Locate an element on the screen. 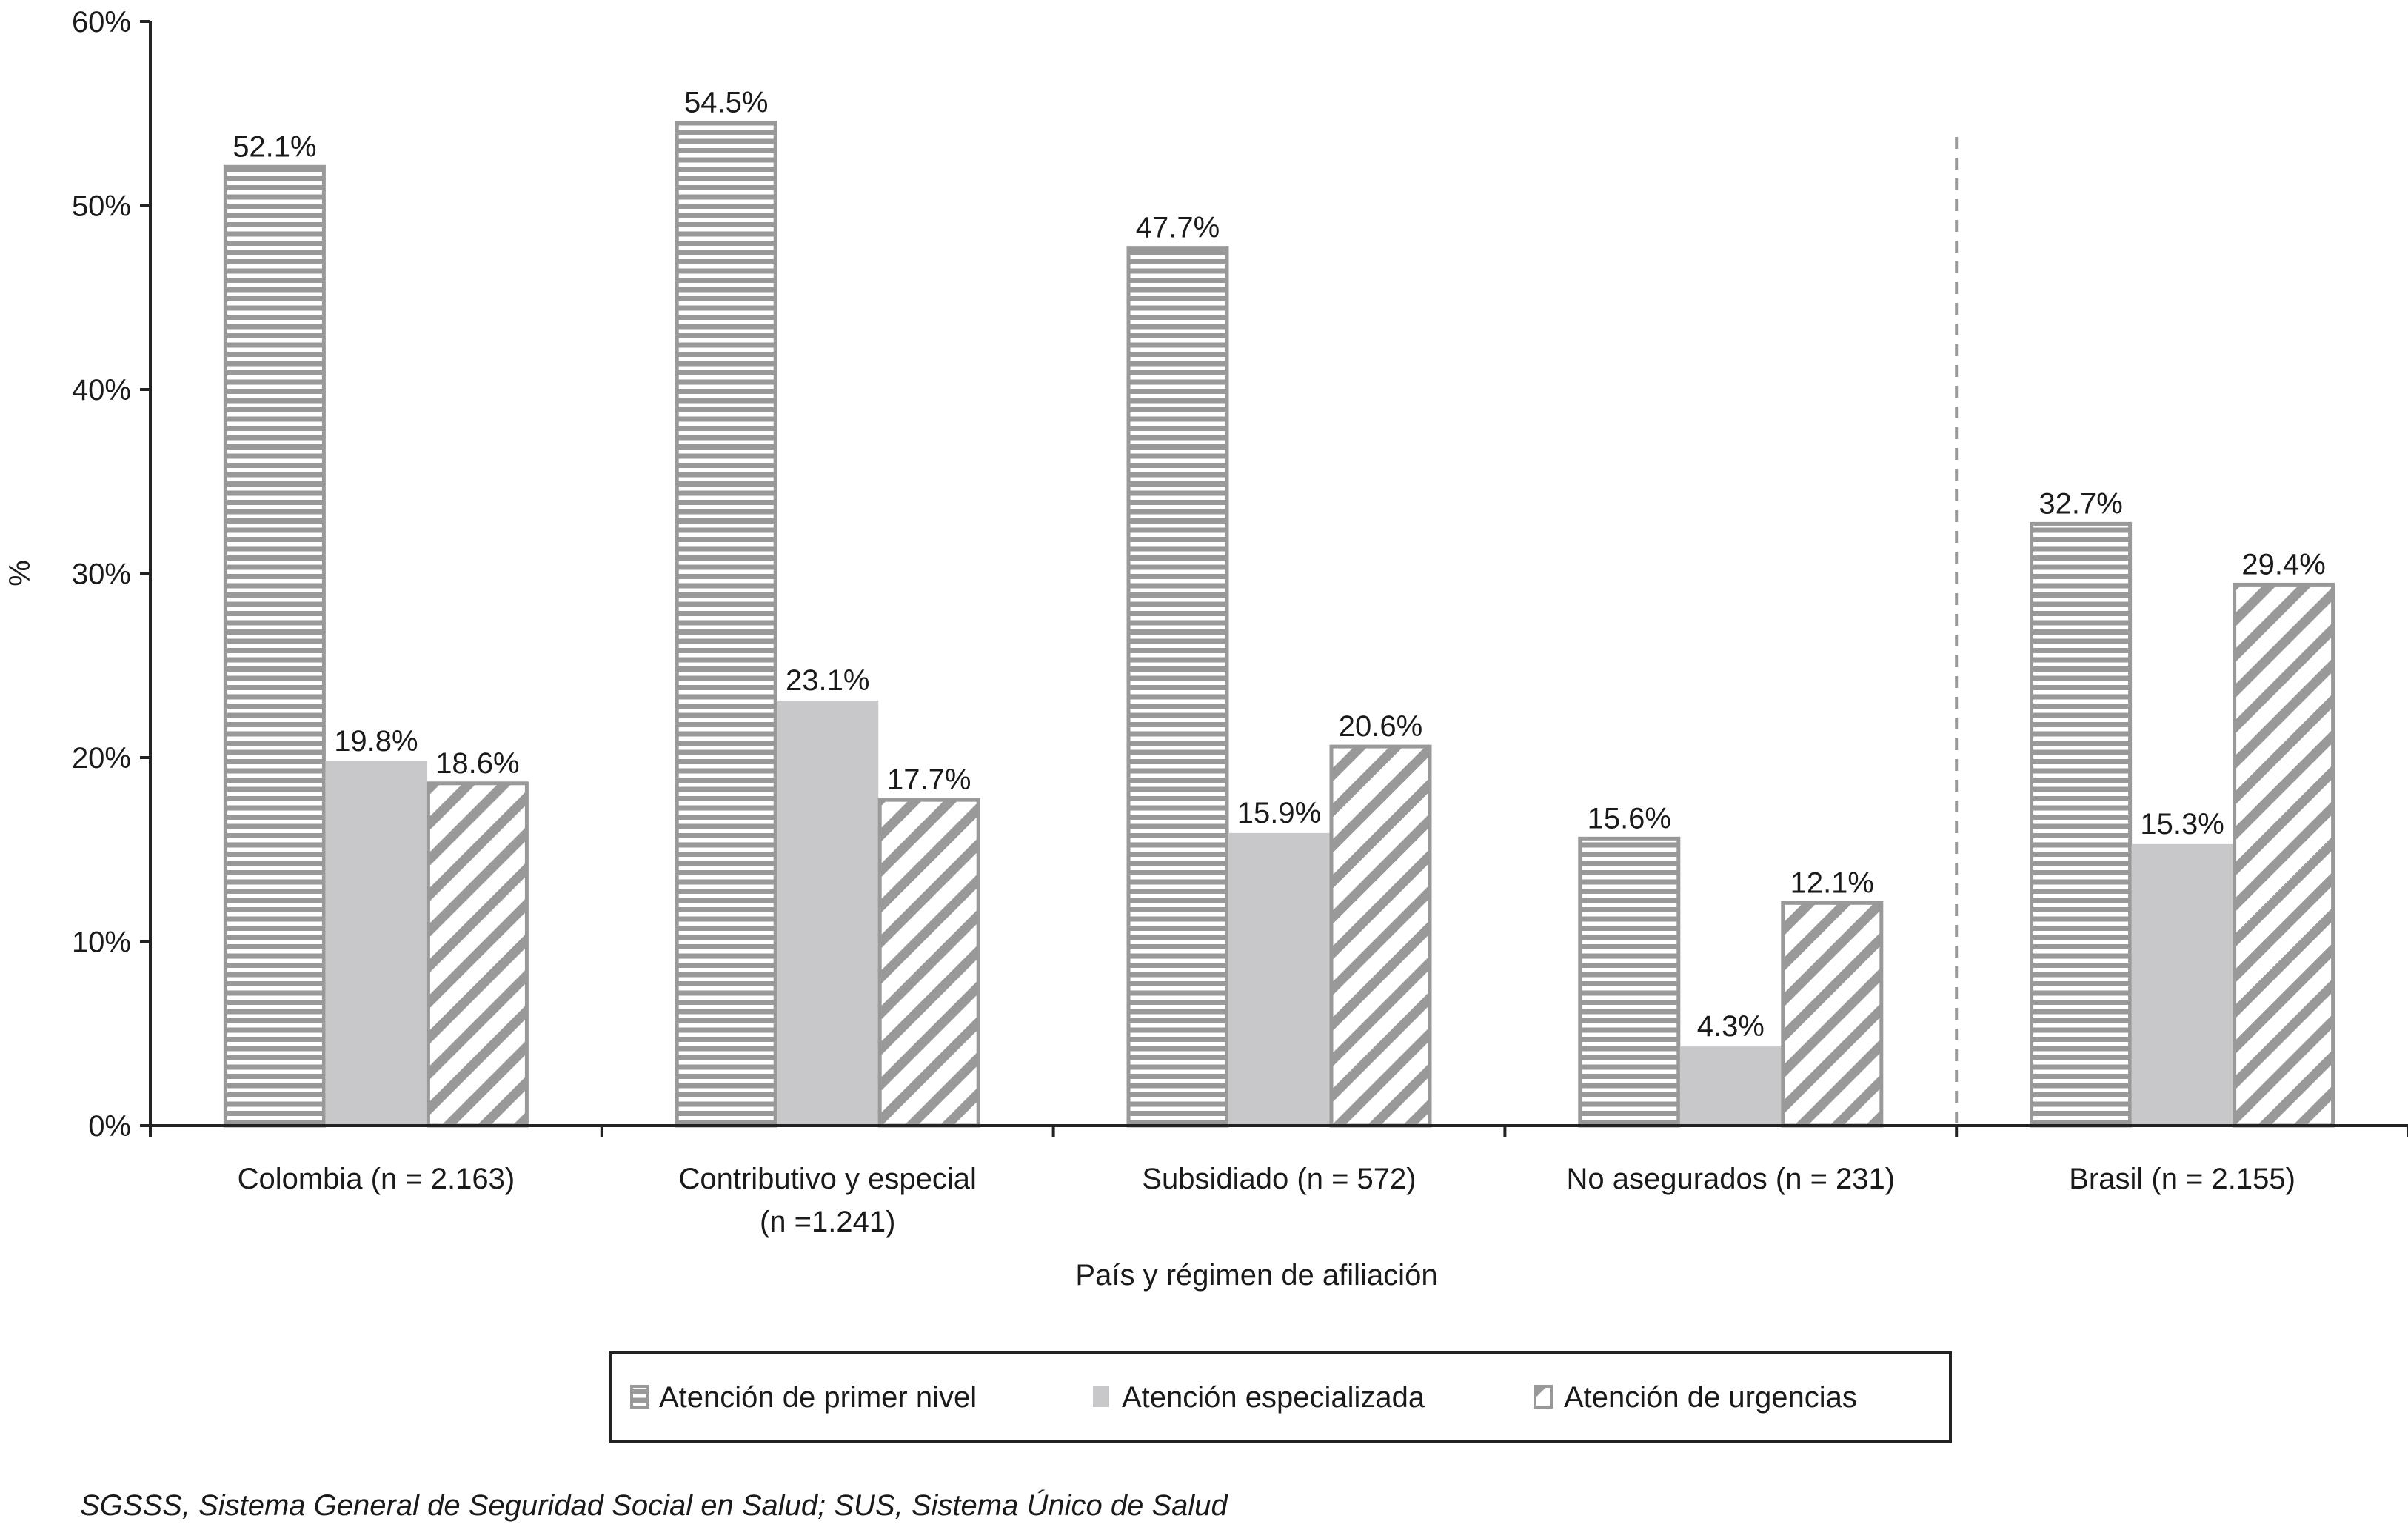 Image resolution: width=2408 pixels, height=1527 pixels. legend-label-primer-nivel: Atención de primer nivel is located at coordinates (818, 1397).